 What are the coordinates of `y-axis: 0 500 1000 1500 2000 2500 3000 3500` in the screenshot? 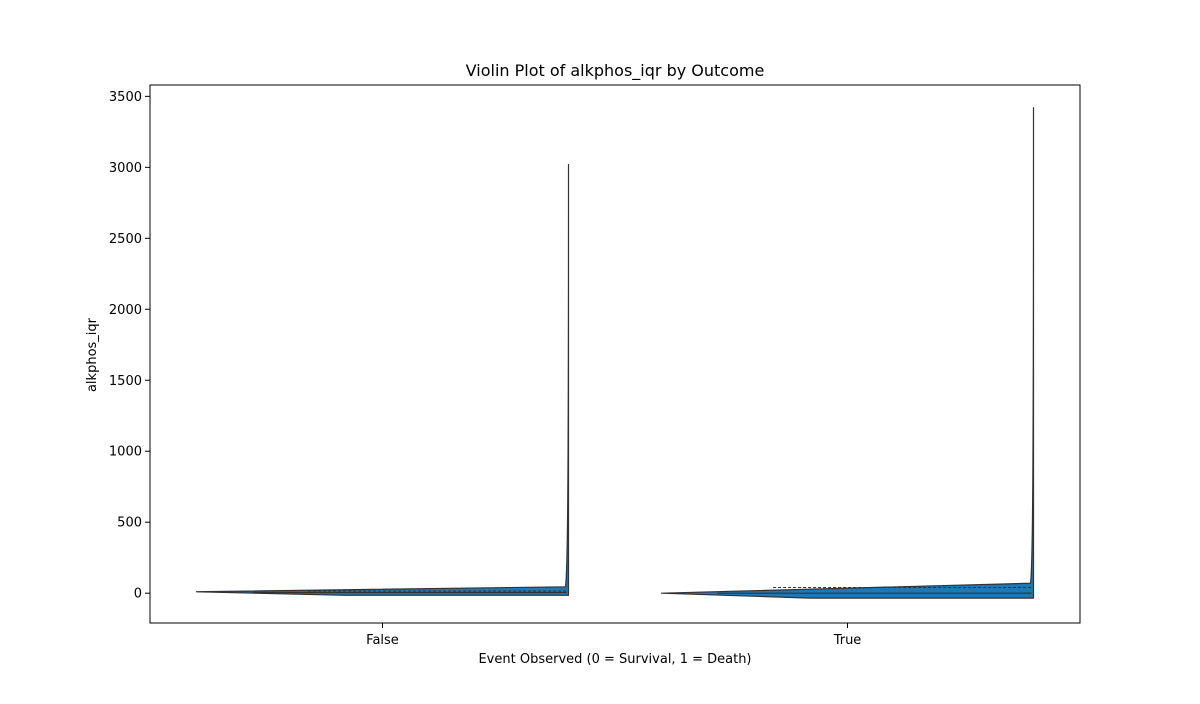 It's located at (129, 346).